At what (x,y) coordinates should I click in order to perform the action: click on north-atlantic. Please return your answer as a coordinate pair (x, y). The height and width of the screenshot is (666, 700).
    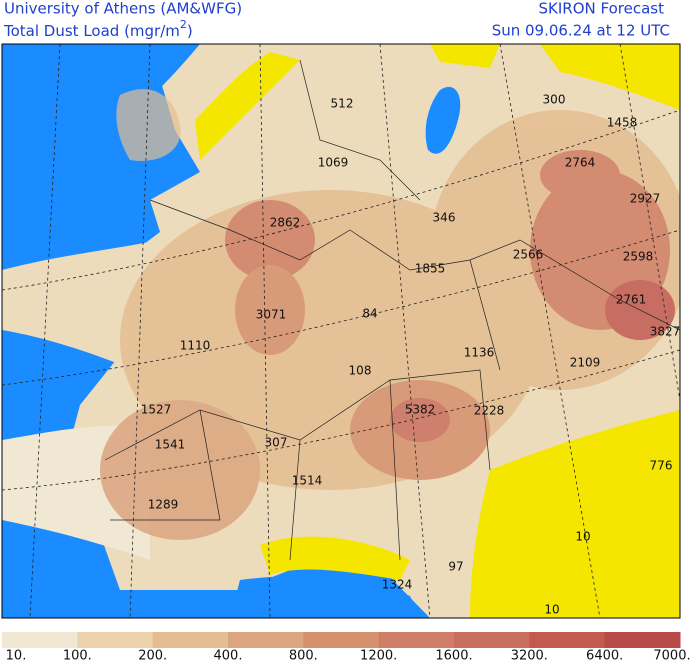
    Looking at the image, I should click on (101, 97).